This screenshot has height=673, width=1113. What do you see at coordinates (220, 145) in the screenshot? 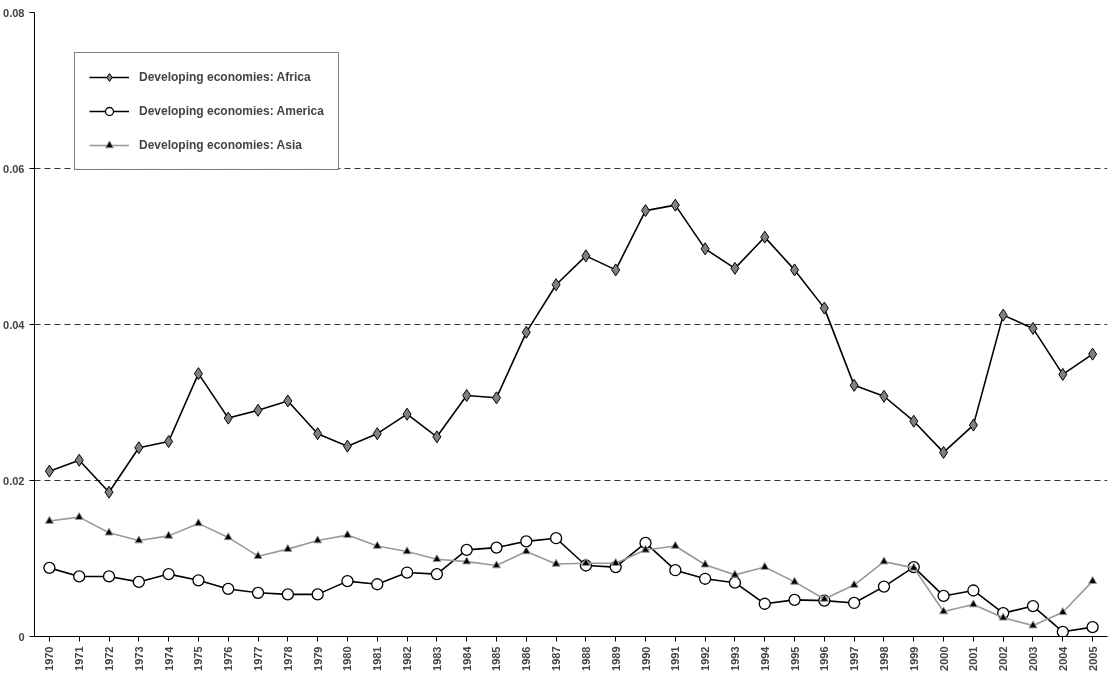
I see `legend-label: Developing economies: Asia` at bounding box center [220, 145].